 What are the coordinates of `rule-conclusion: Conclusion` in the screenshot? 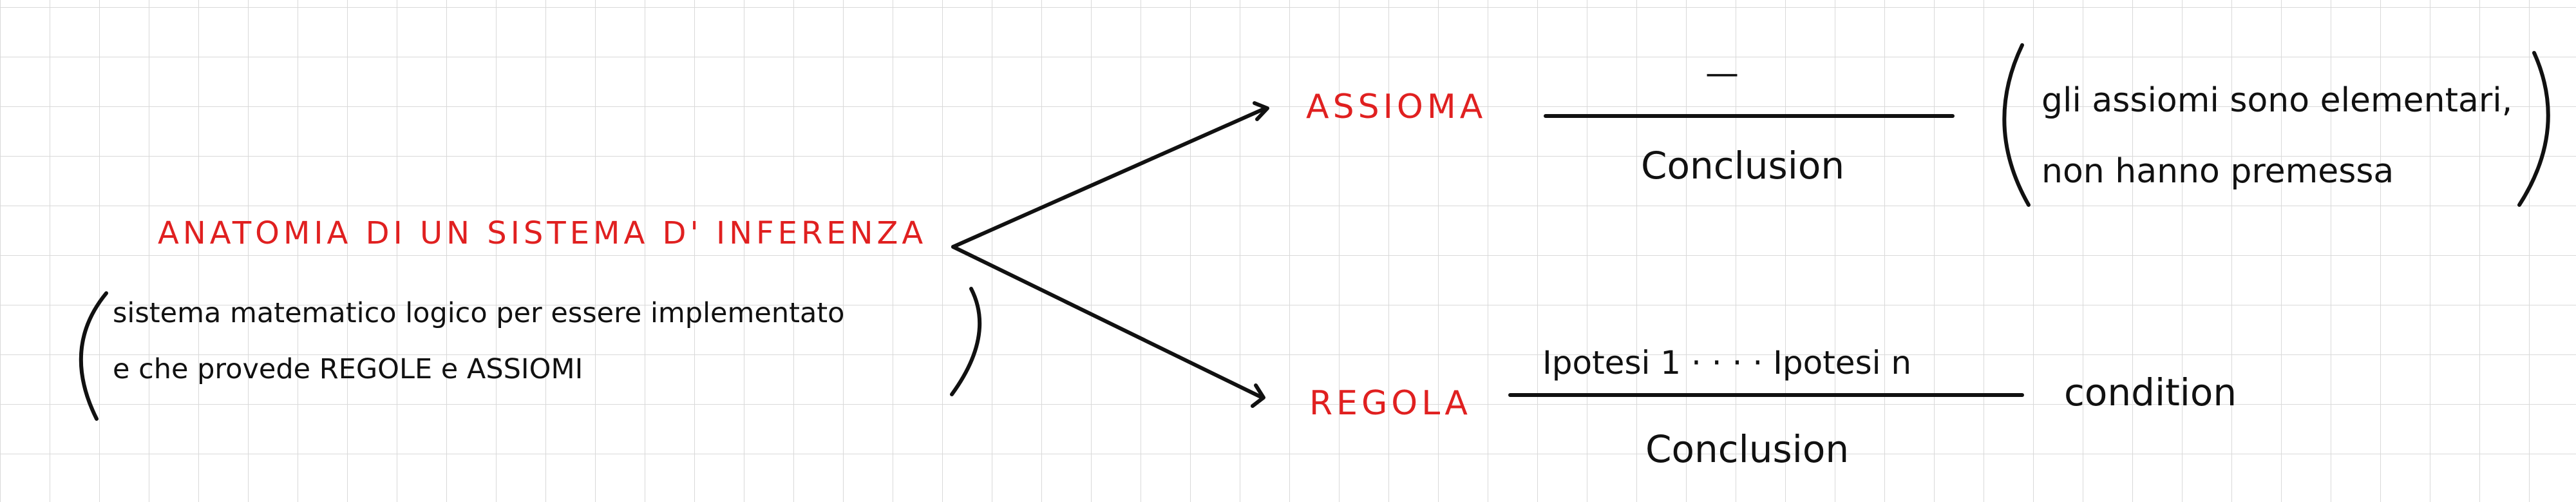 It's located at (1748, 449).